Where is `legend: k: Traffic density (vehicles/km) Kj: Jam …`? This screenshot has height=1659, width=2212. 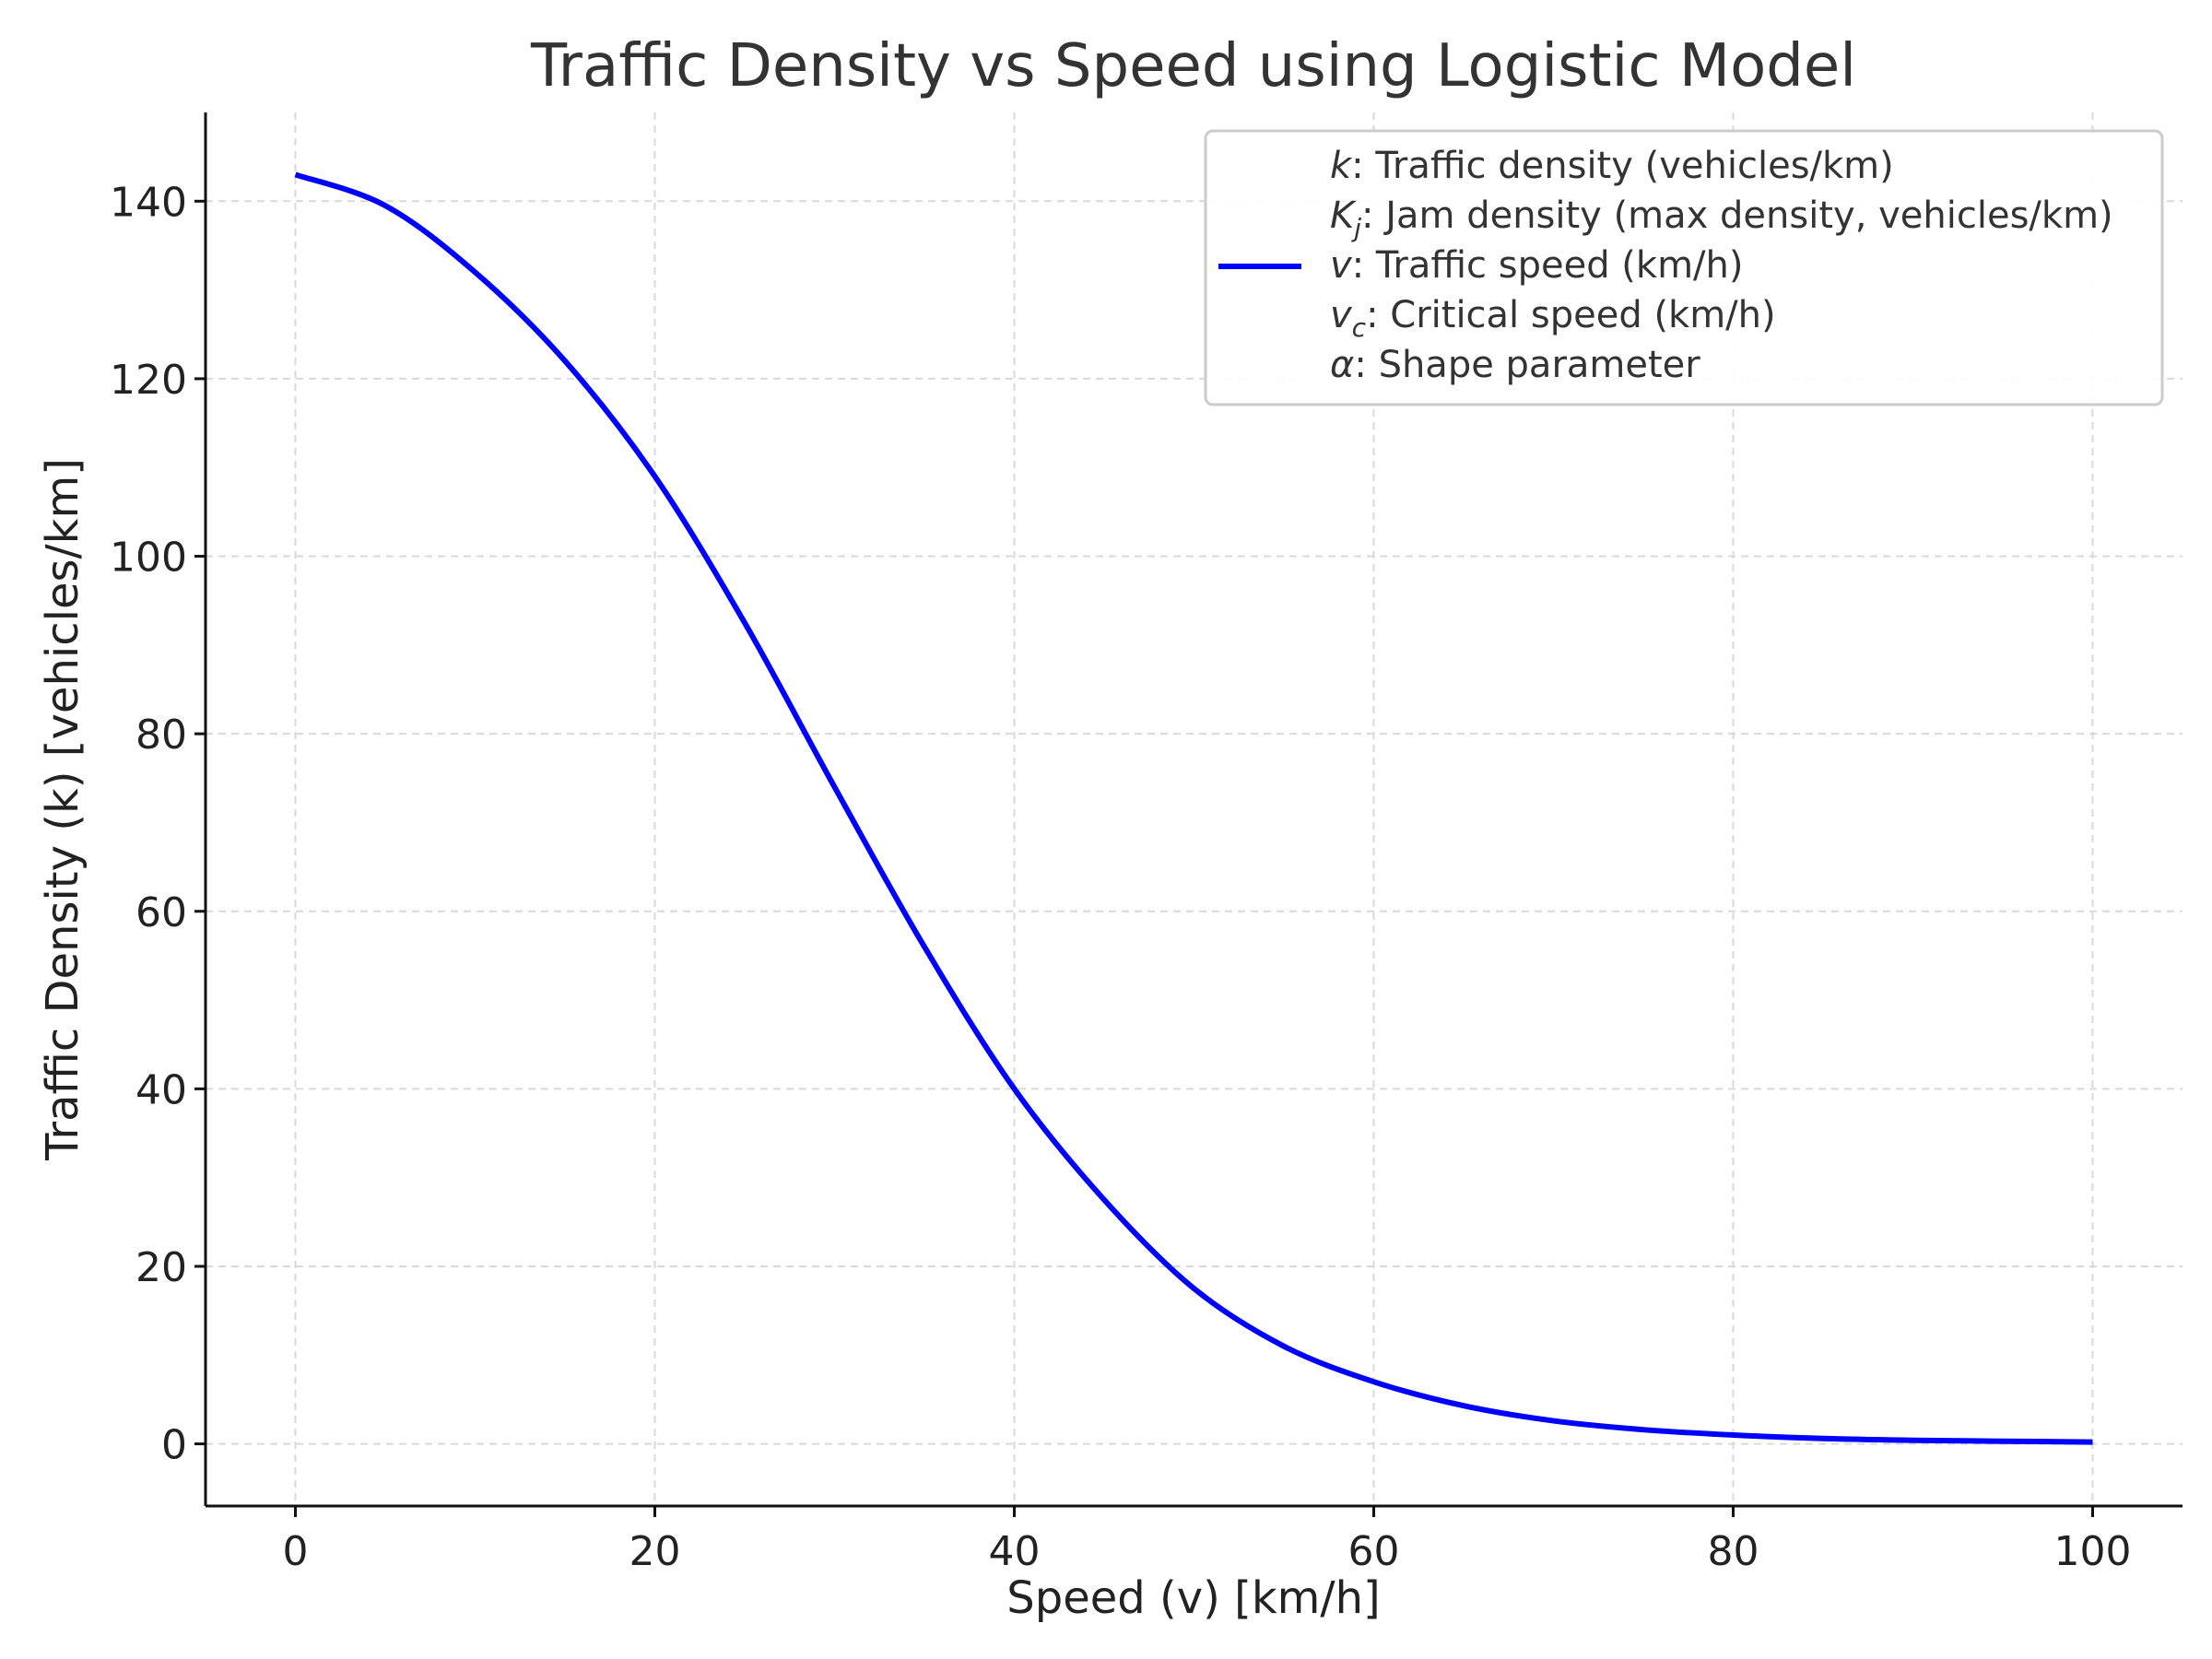
legend: k: Traffic density (vehicles/km) Kj: Jam … is located at coordinates (1684, 267).